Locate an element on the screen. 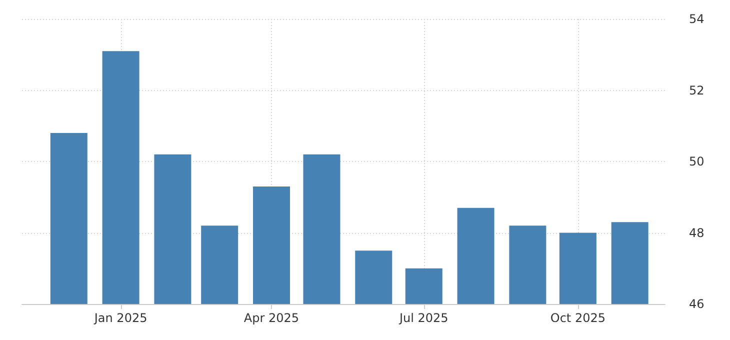 The image size is (730, 340). y-tick-label: 52 is located at coordinates (696, 90).